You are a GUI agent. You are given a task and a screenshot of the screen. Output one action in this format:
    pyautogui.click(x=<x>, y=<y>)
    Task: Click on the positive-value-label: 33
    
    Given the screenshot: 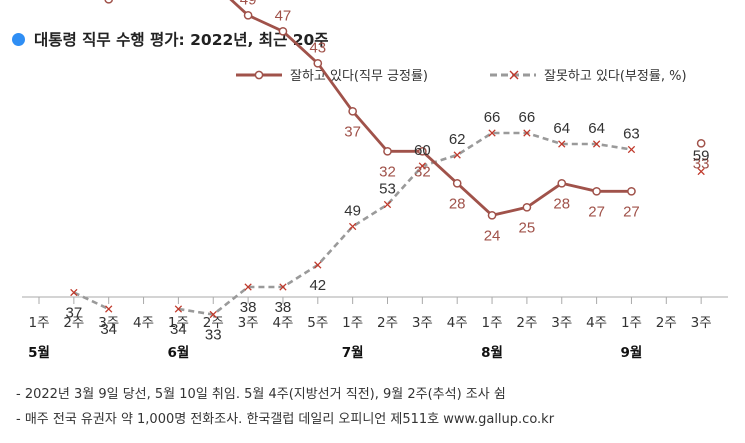 What is the action you would take?
    pyautogui.click(x=701, y=163)
    